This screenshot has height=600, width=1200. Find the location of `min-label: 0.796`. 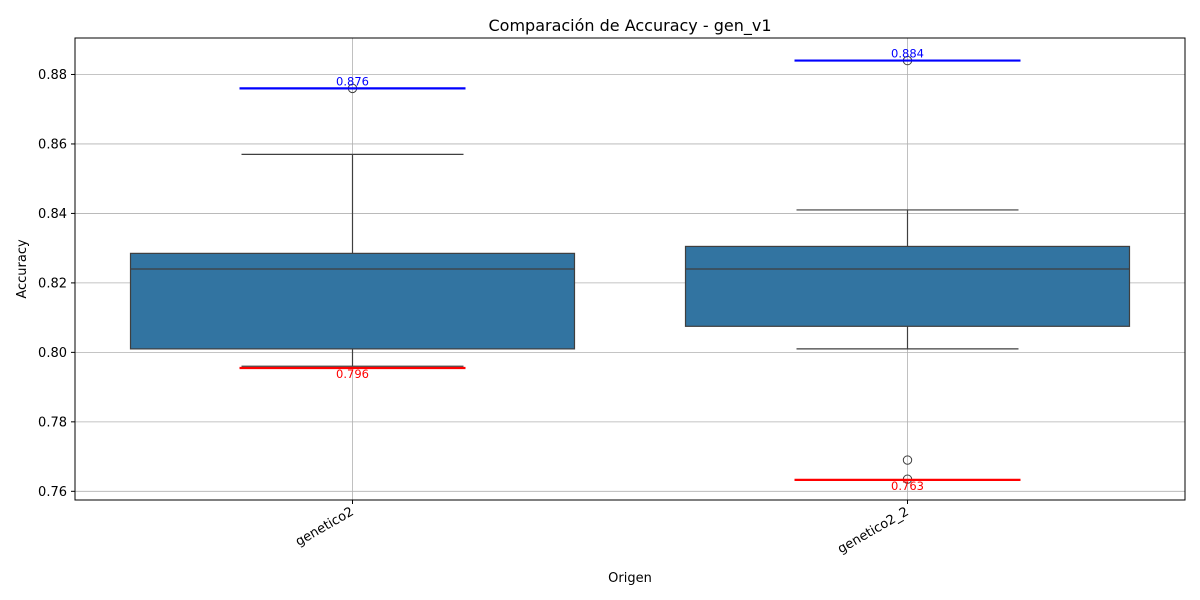

min-label: 0.796 is located at coordinates (352, 374).